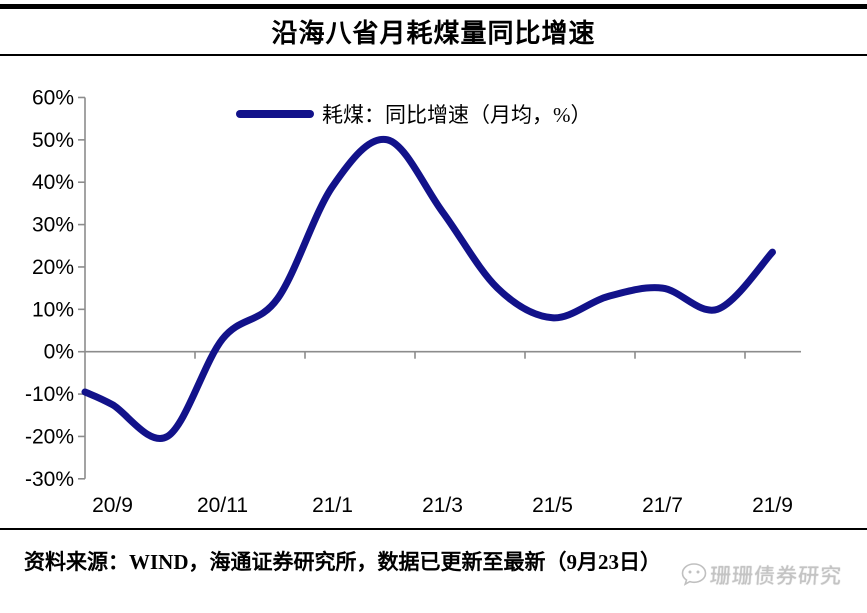 Image resolution: width=867 pixels, height=613 pixels. Describe the element at coordinates (772, 505) in the screenshot. I see `x-axis-label: 21/9` at that location.